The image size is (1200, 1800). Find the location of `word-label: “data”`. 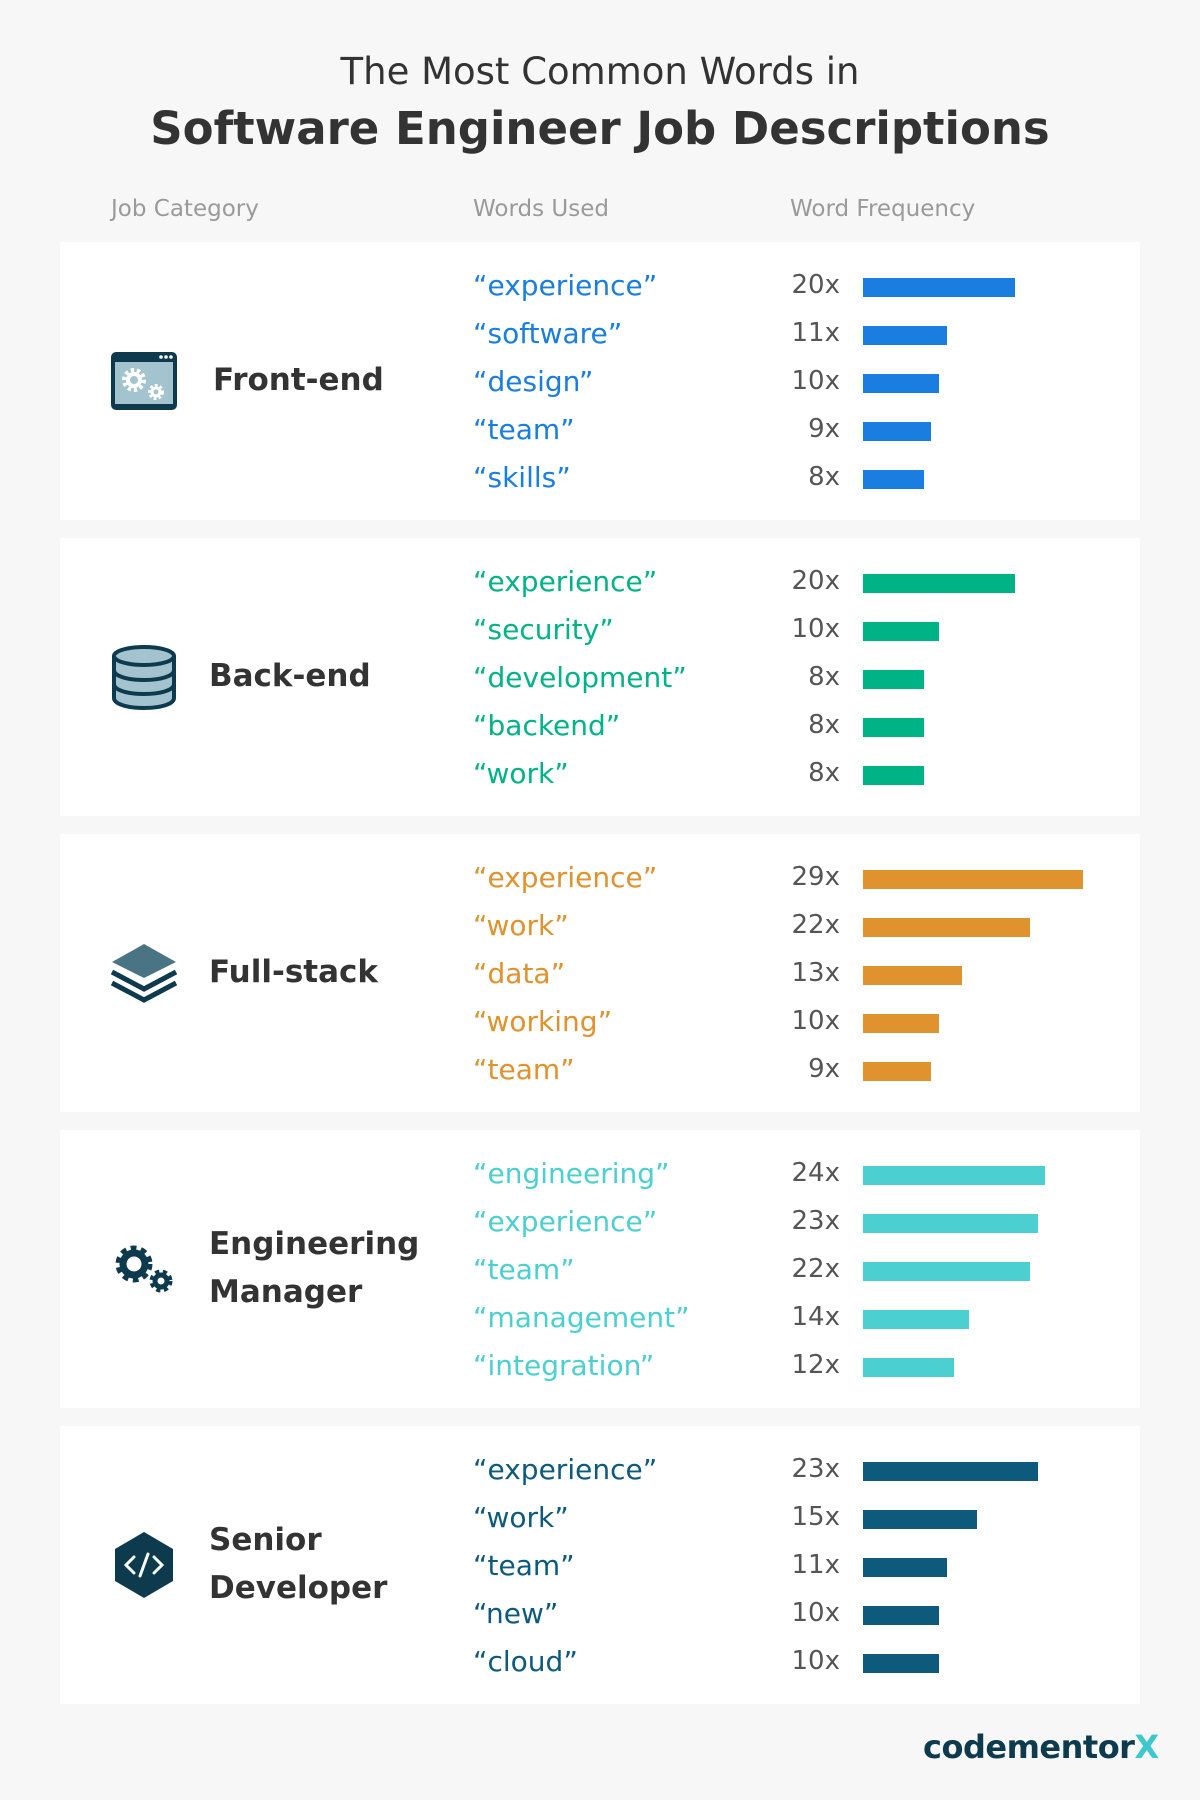

word-label: “data” is located at coordinates (519, 973).